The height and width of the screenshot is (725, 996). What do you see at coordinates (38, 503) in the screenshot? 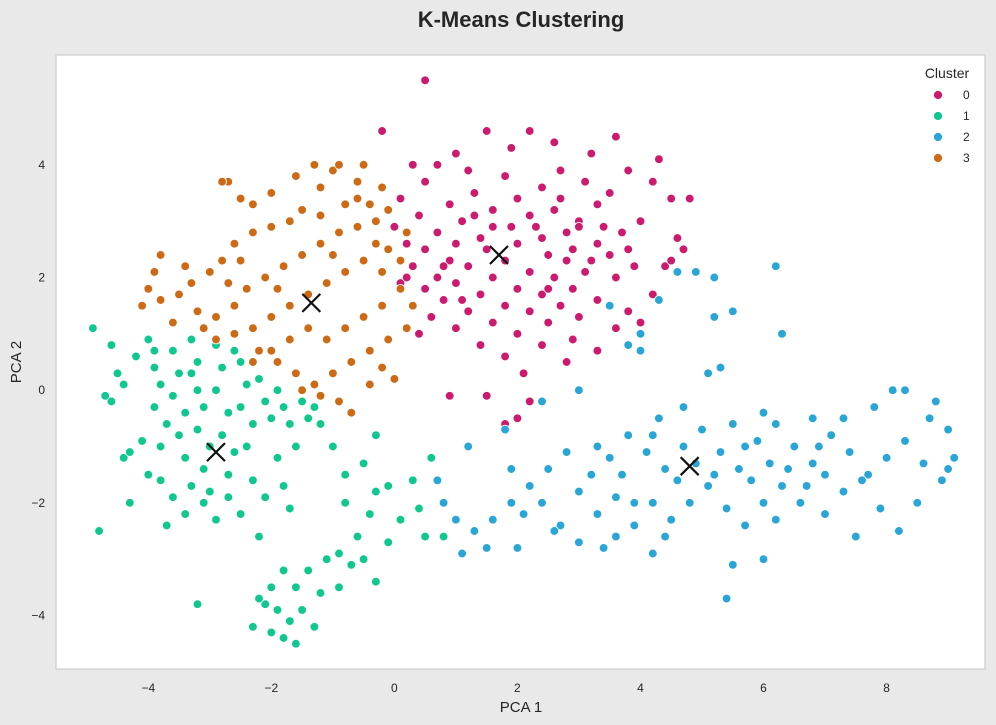
I see `y-tick-label: −2` at bounding box center [38, 503].